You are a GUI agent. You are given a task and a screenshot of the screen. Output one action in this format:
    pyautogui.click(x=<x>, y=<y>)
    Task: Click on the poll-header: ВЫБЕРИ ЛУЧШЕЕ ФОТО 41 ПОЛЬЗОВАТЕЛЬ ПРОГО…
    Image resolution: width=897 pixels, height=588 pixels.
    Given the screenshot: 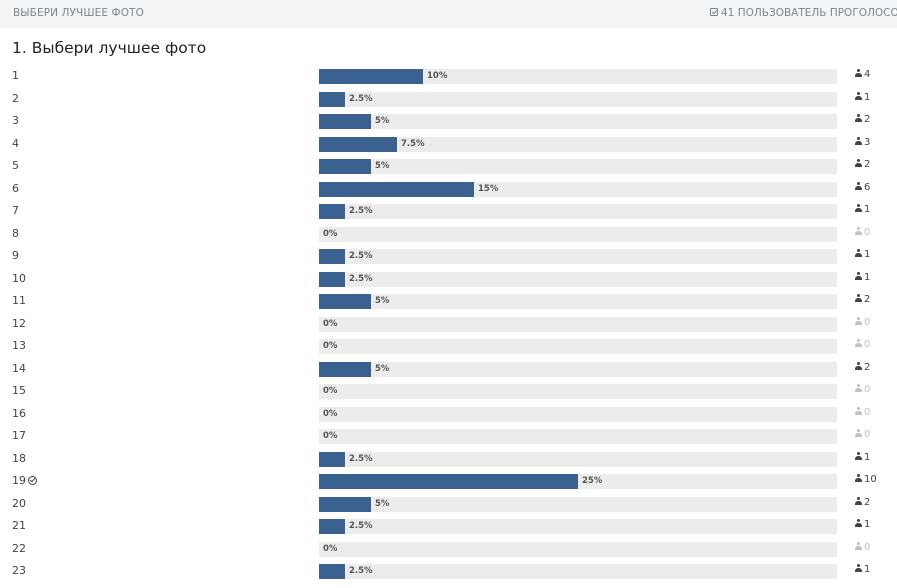 What is the action you would take?
    pyautogui.click(x=448, y=14)
    